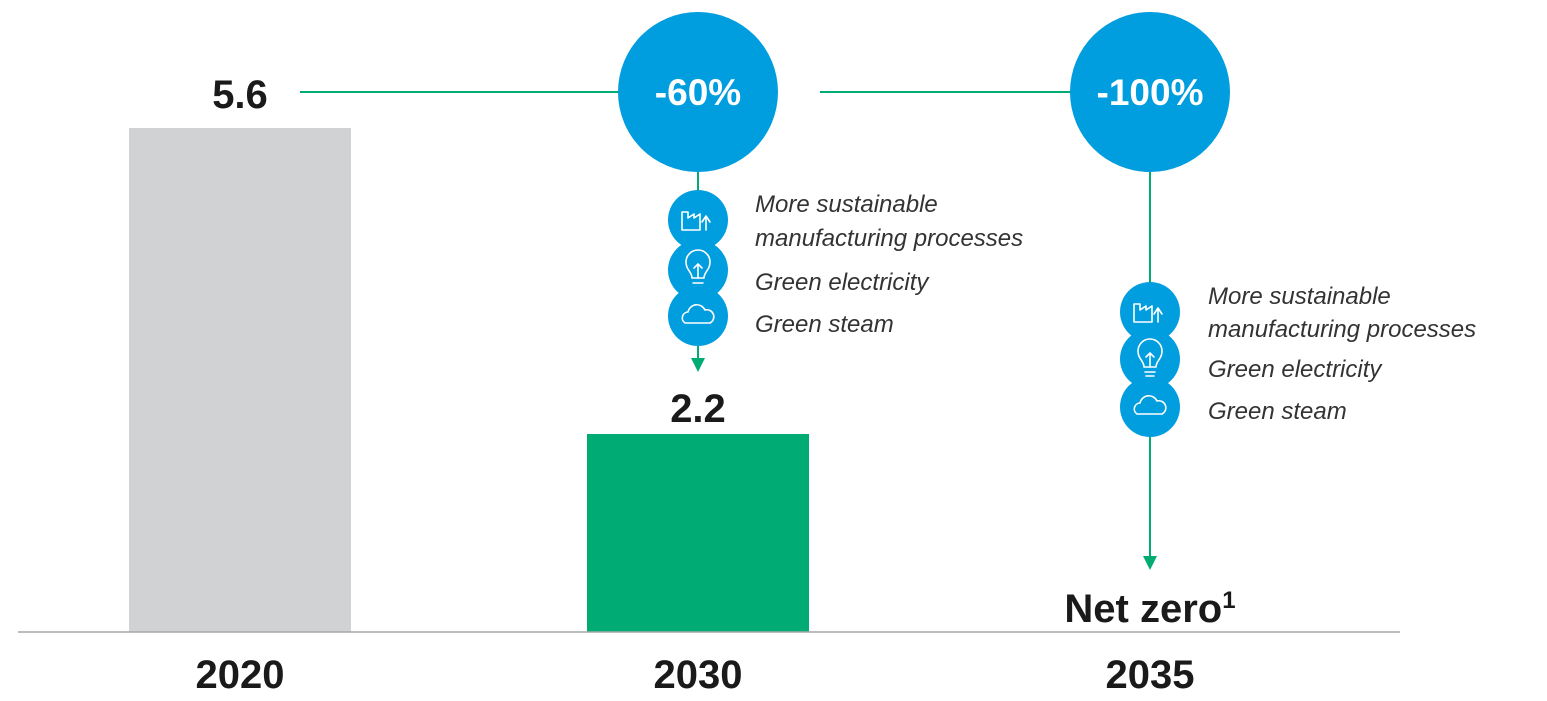 The image size is (1547, 701). I want to click on value-label-2020: 5.6, so click(240, 95).